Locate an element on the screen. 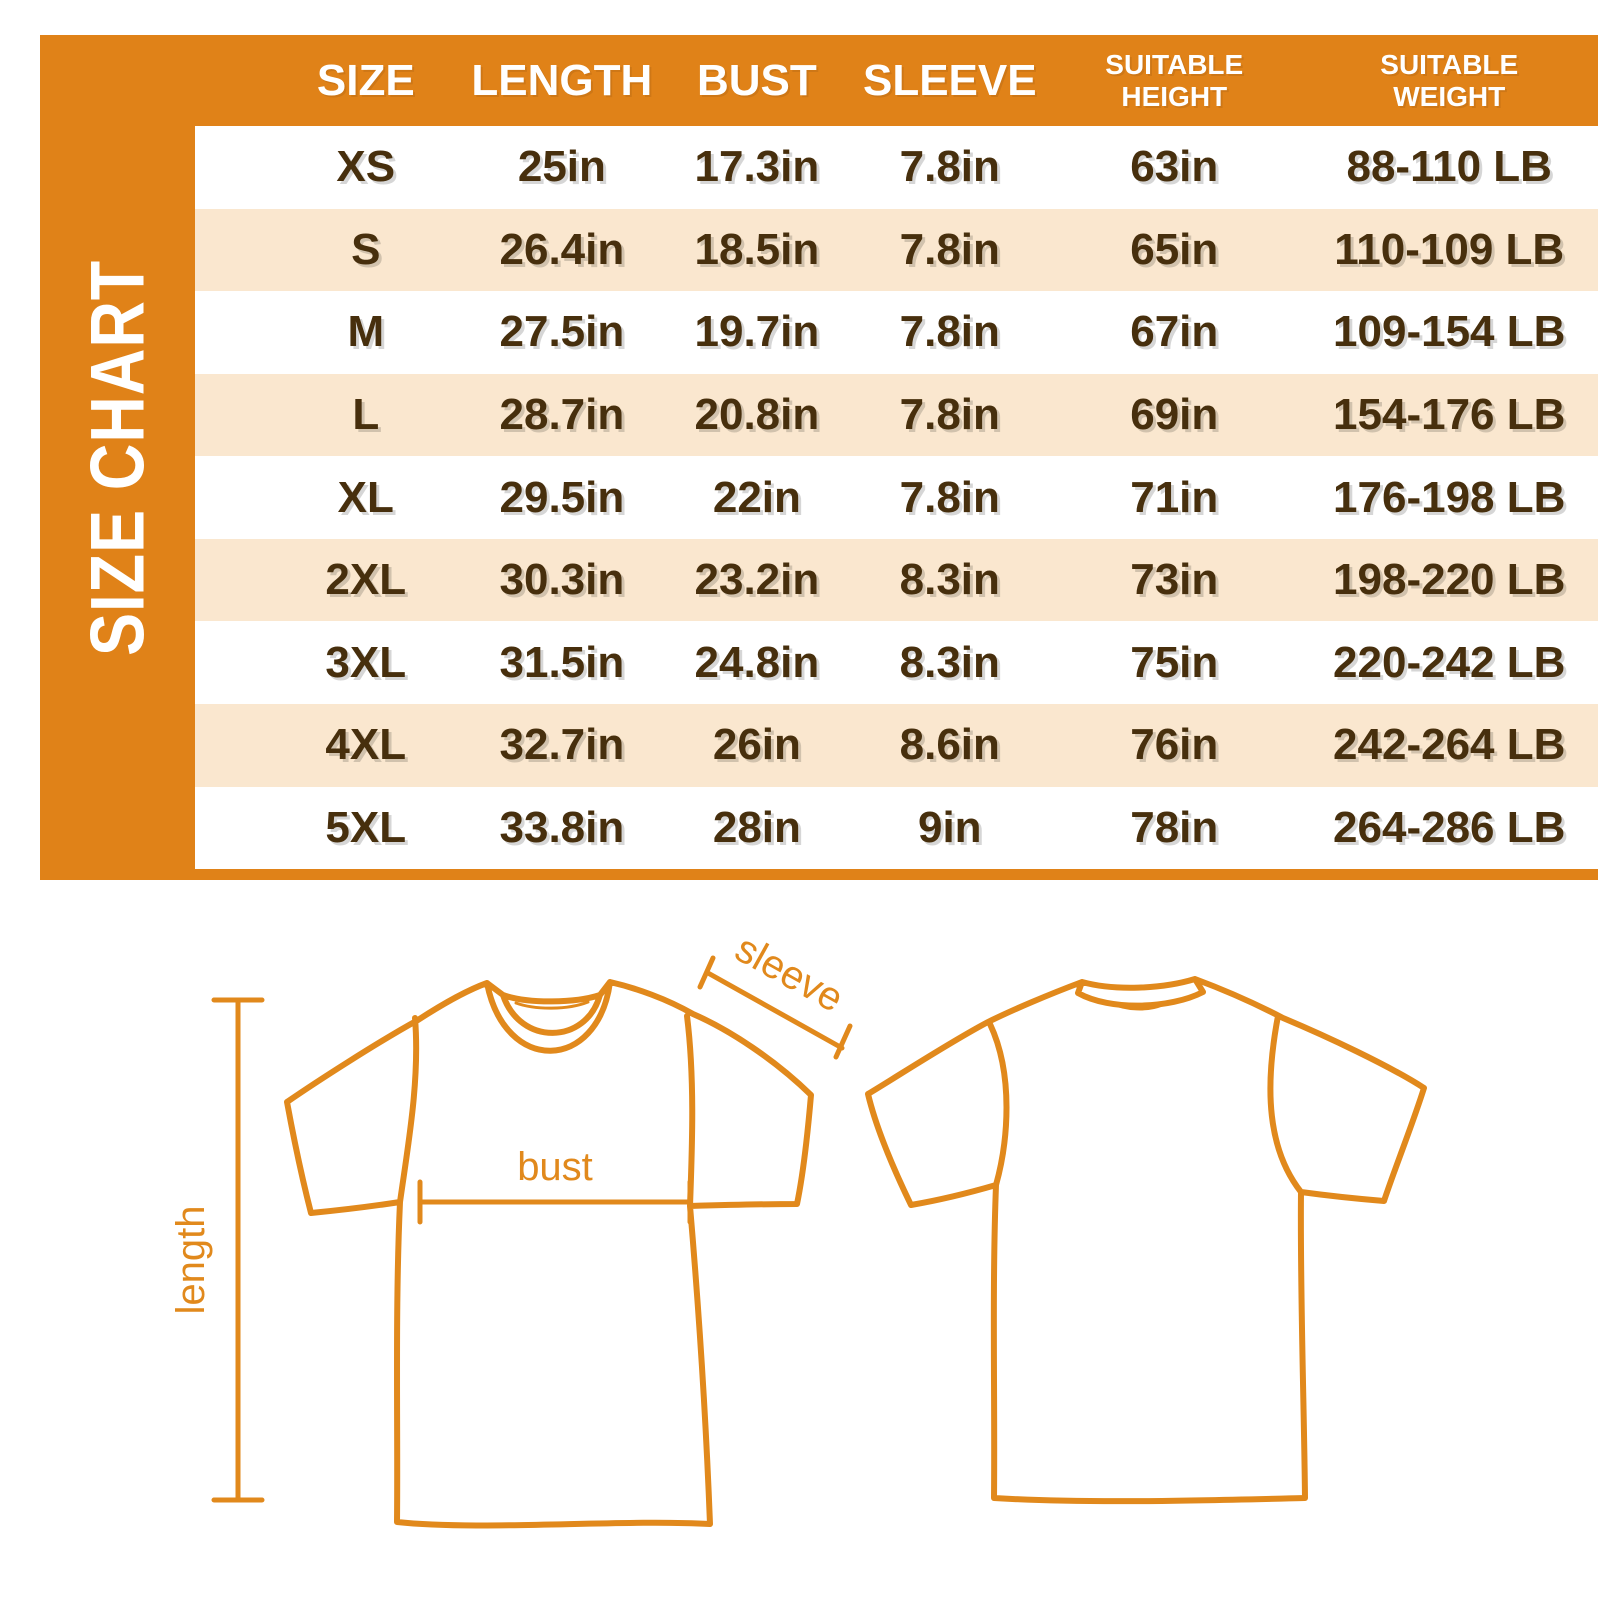 Image resolution: width=1600 pixels, height=1600 pixels. tshirt-front-diagram is located at coordinates (549, 1254).